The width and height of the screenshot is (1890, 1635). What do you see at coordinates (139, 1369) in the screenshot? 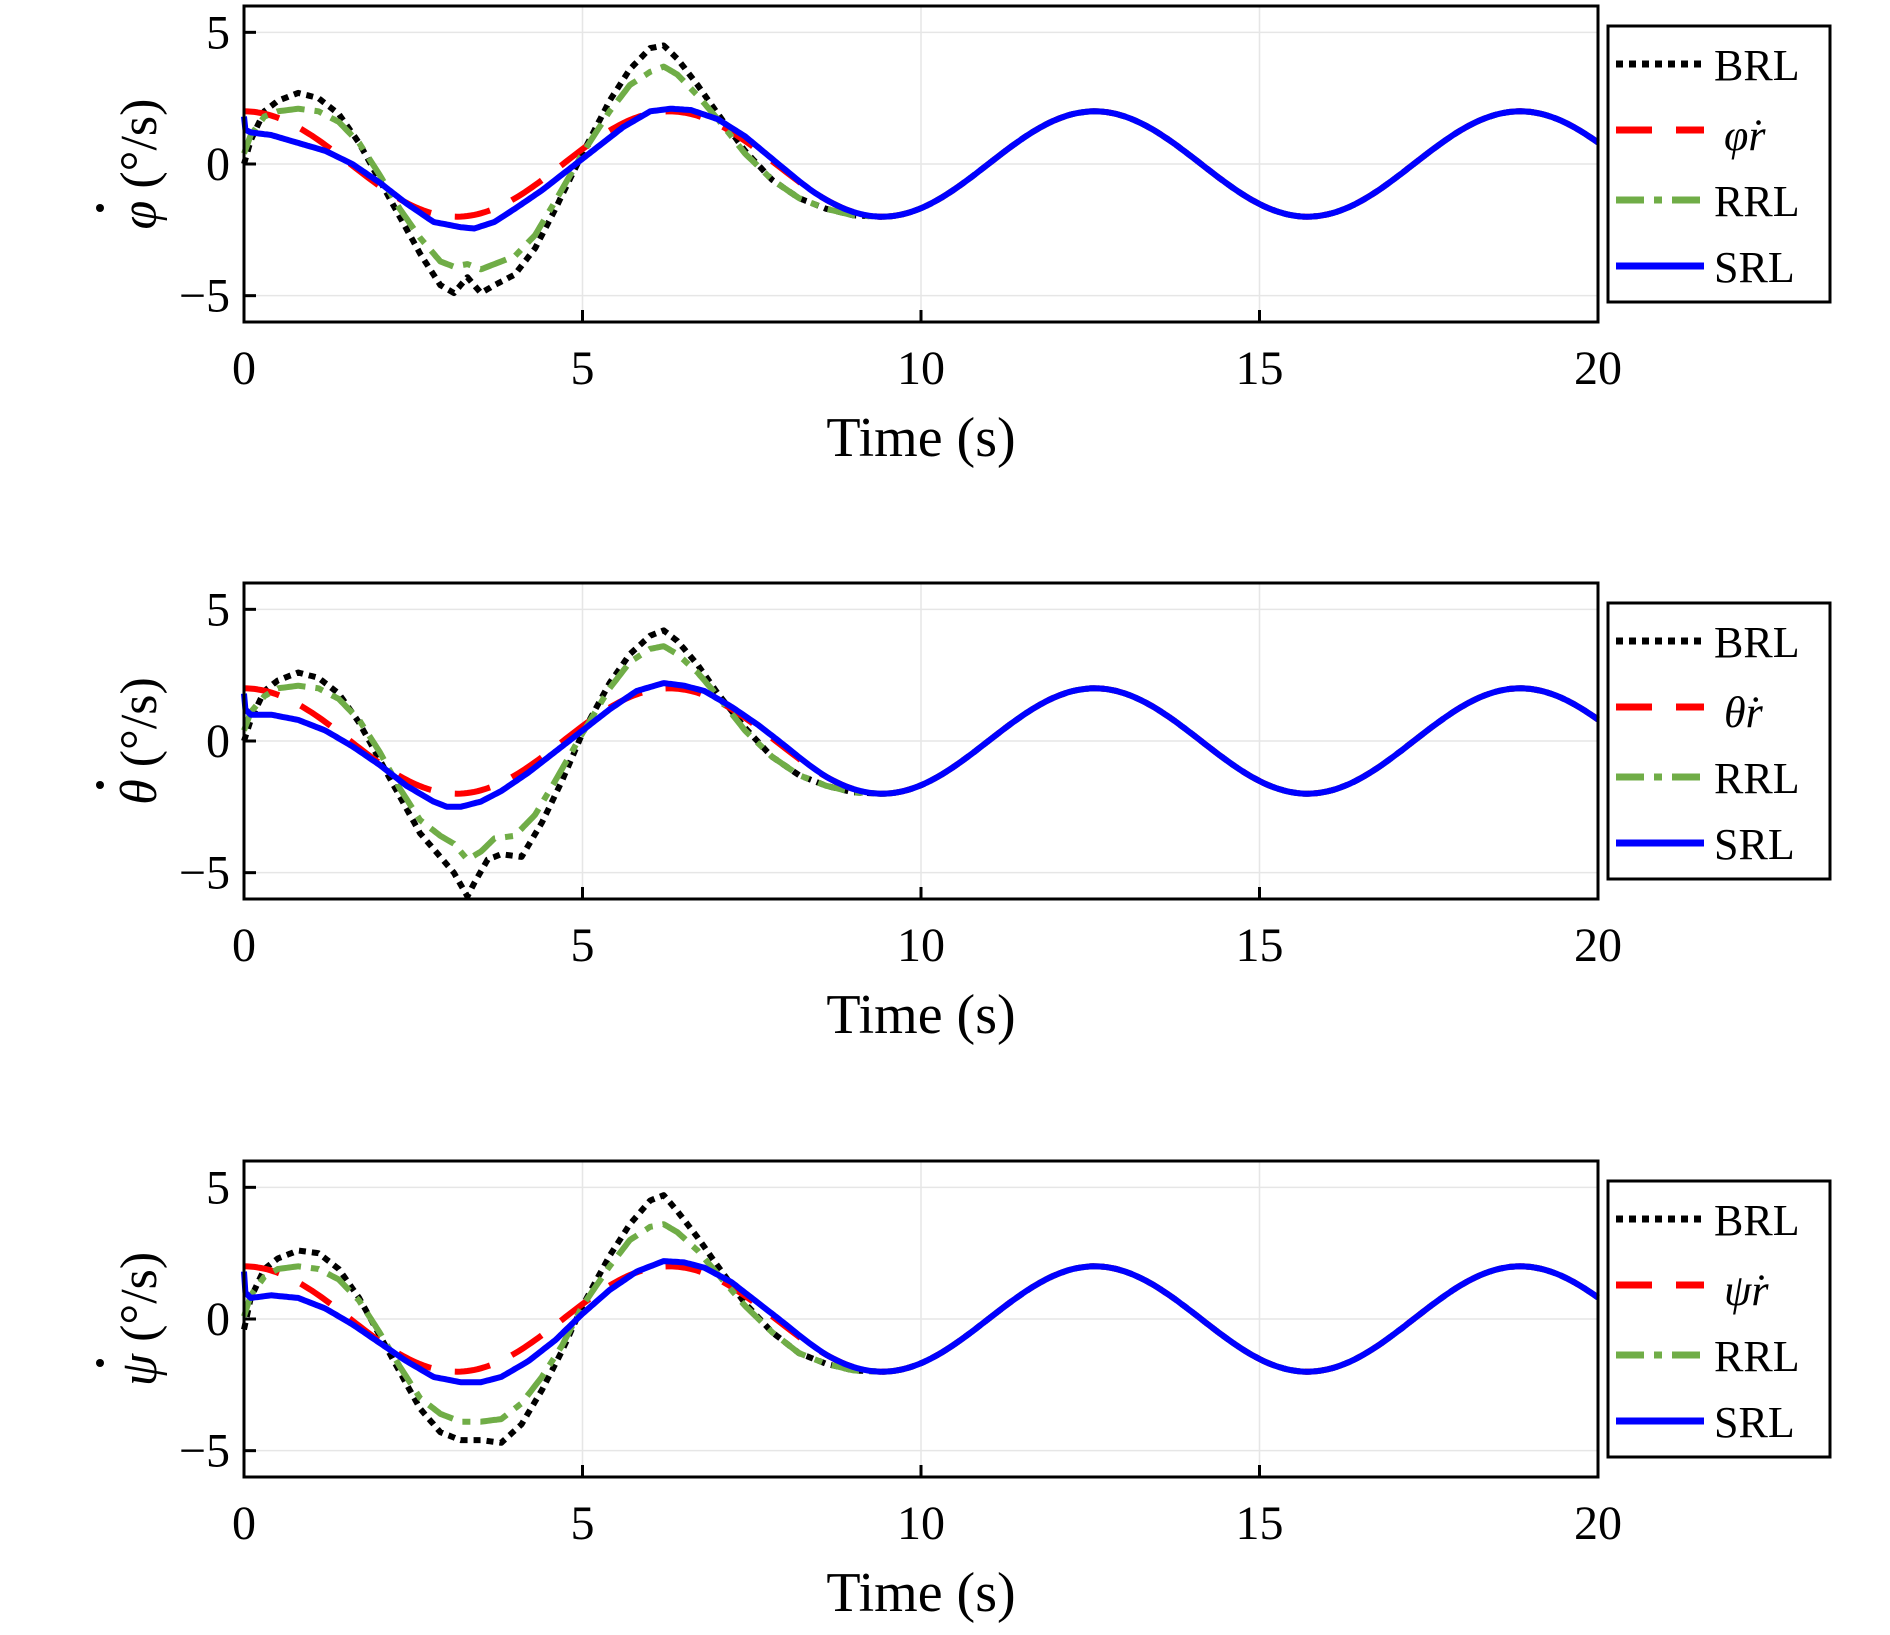
I see `y-axis-symbol: ψ` at bounding box center [139, 1369].